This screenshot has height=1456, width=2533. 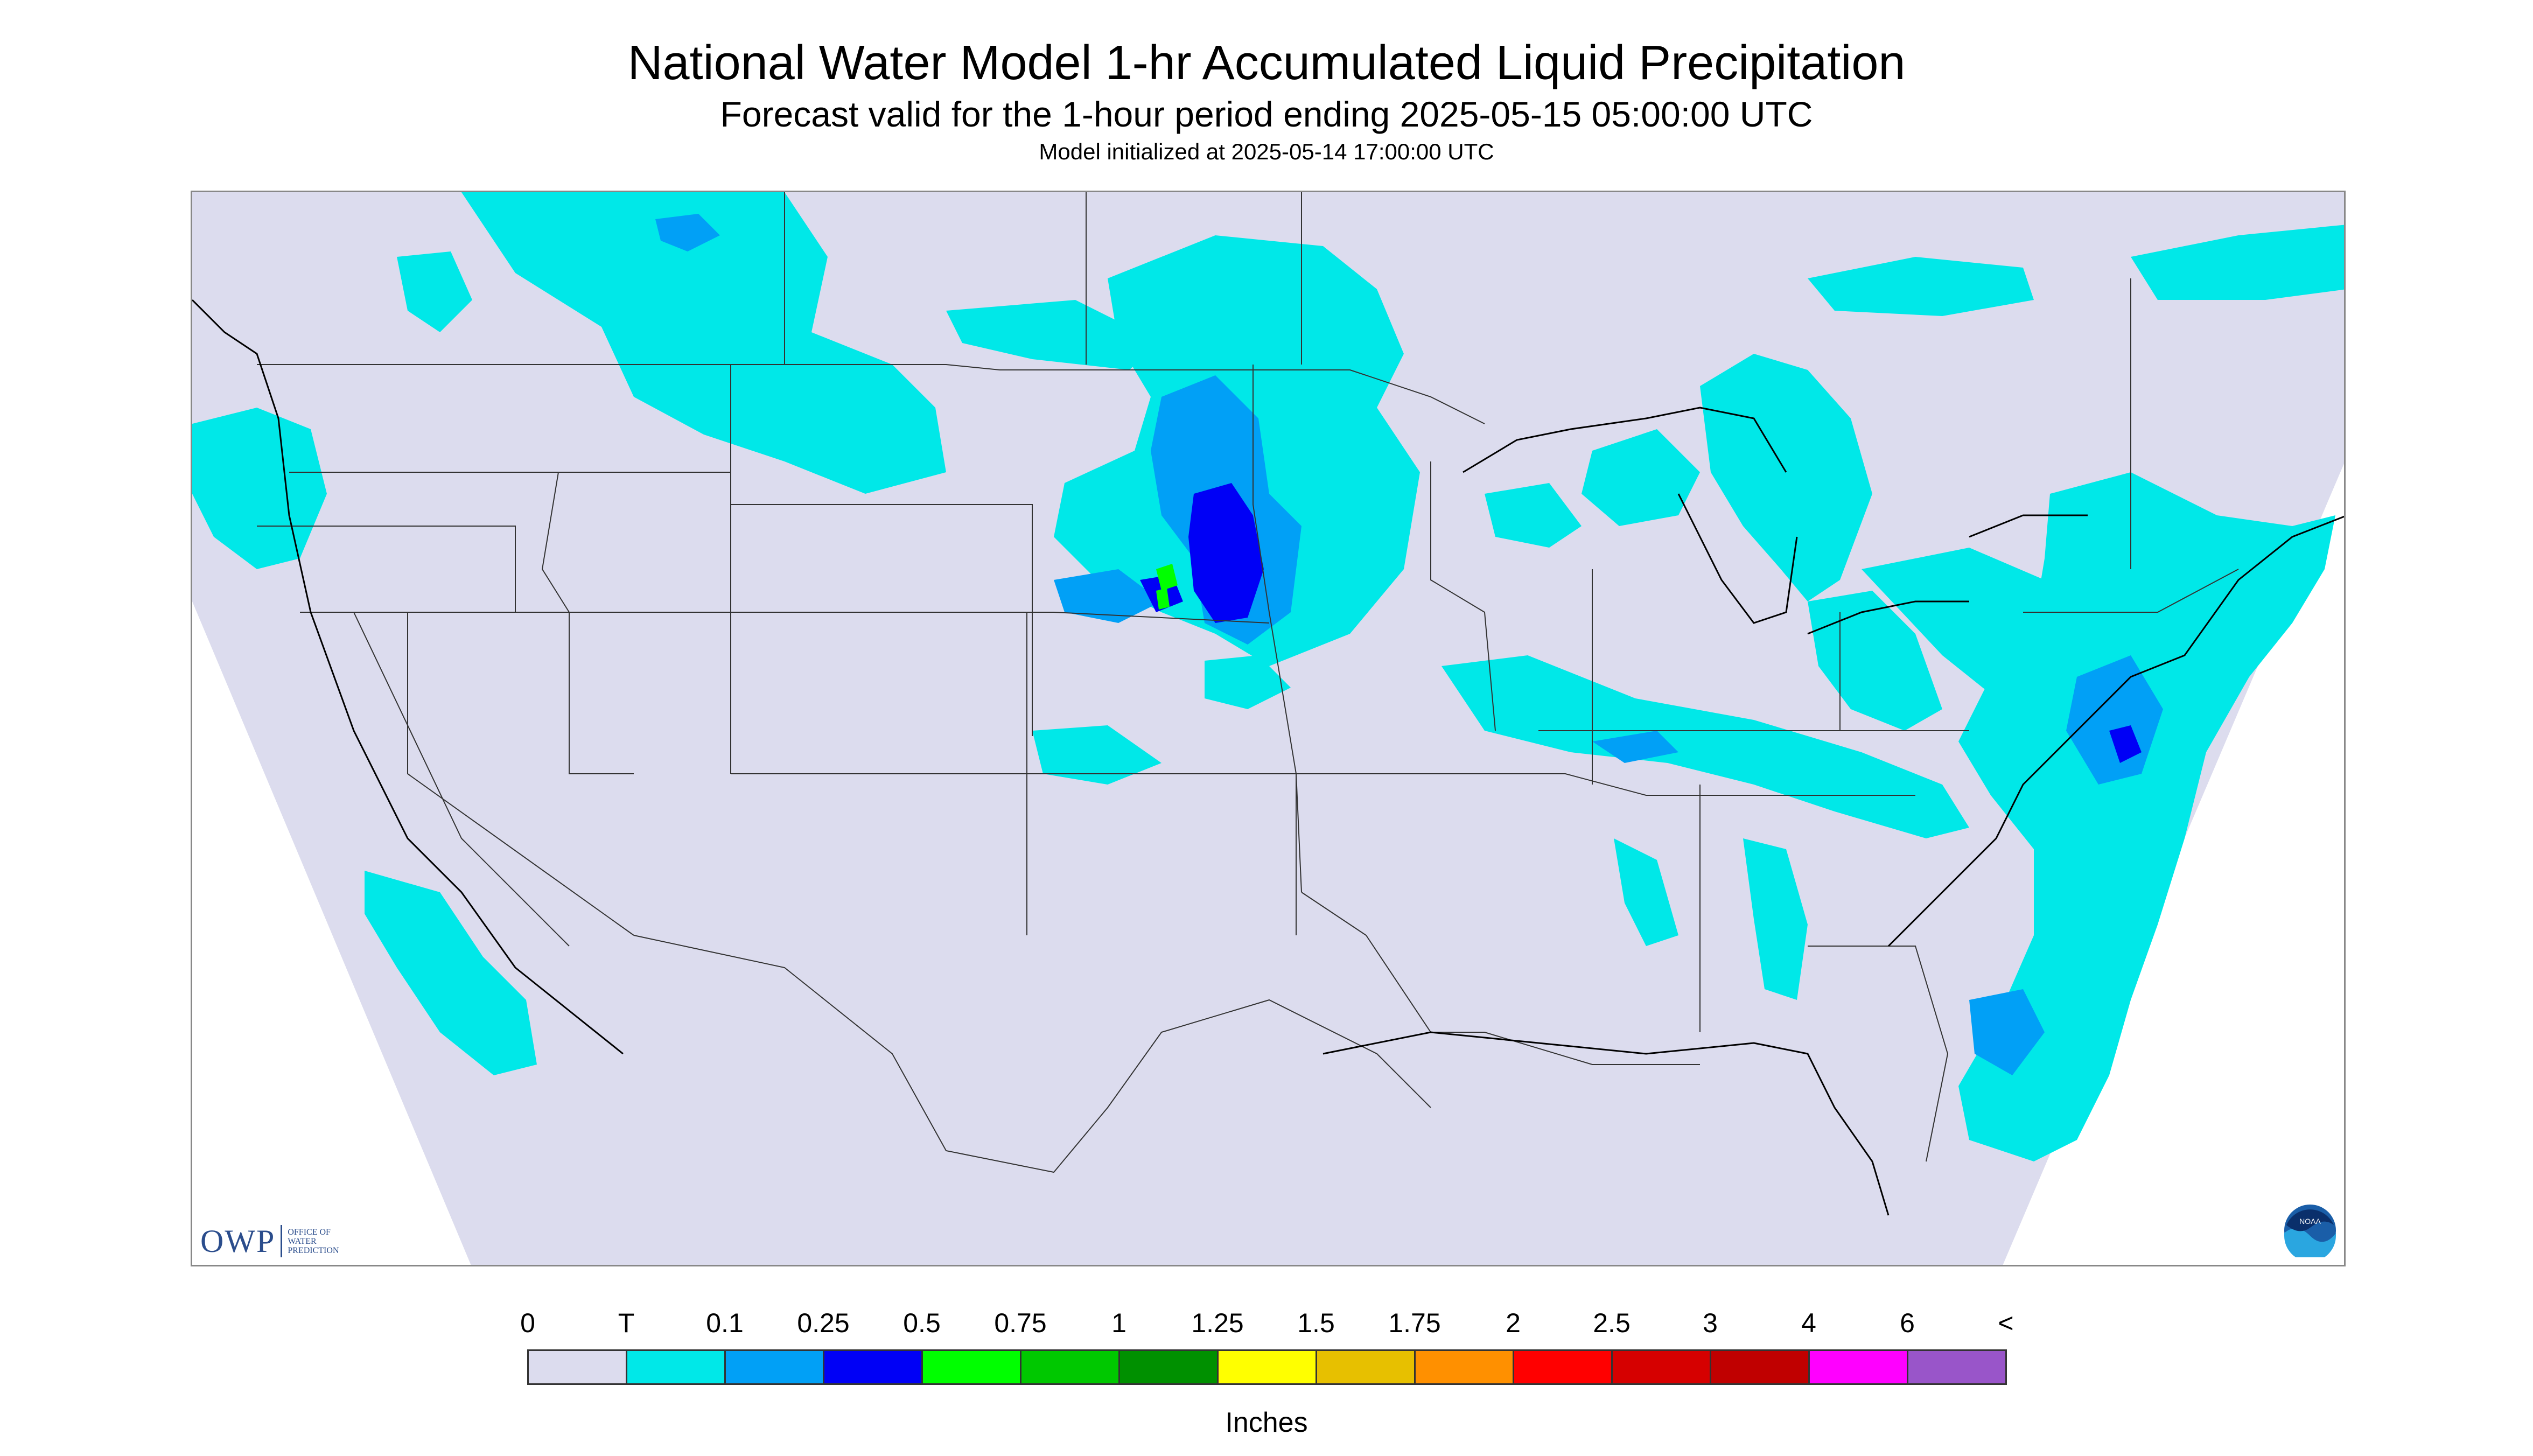 I want to click on legend-label: 2.5, so click(x=1612, y=1323).